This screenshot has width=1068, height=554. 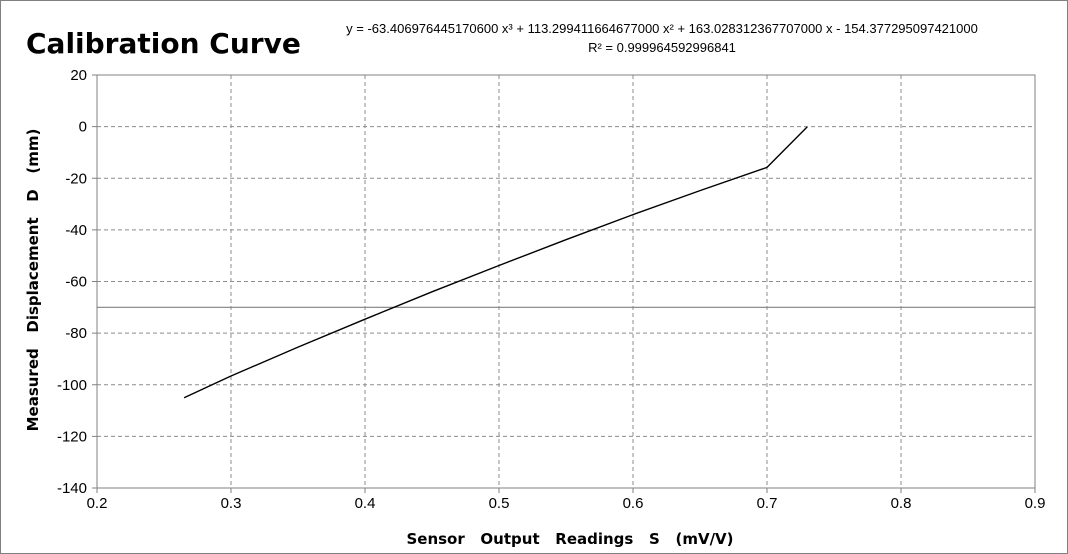 What do you see at coordinates (76, 333) in the screenshot?
I see `y-tick-label: -80` at bounding box center [76, 333].